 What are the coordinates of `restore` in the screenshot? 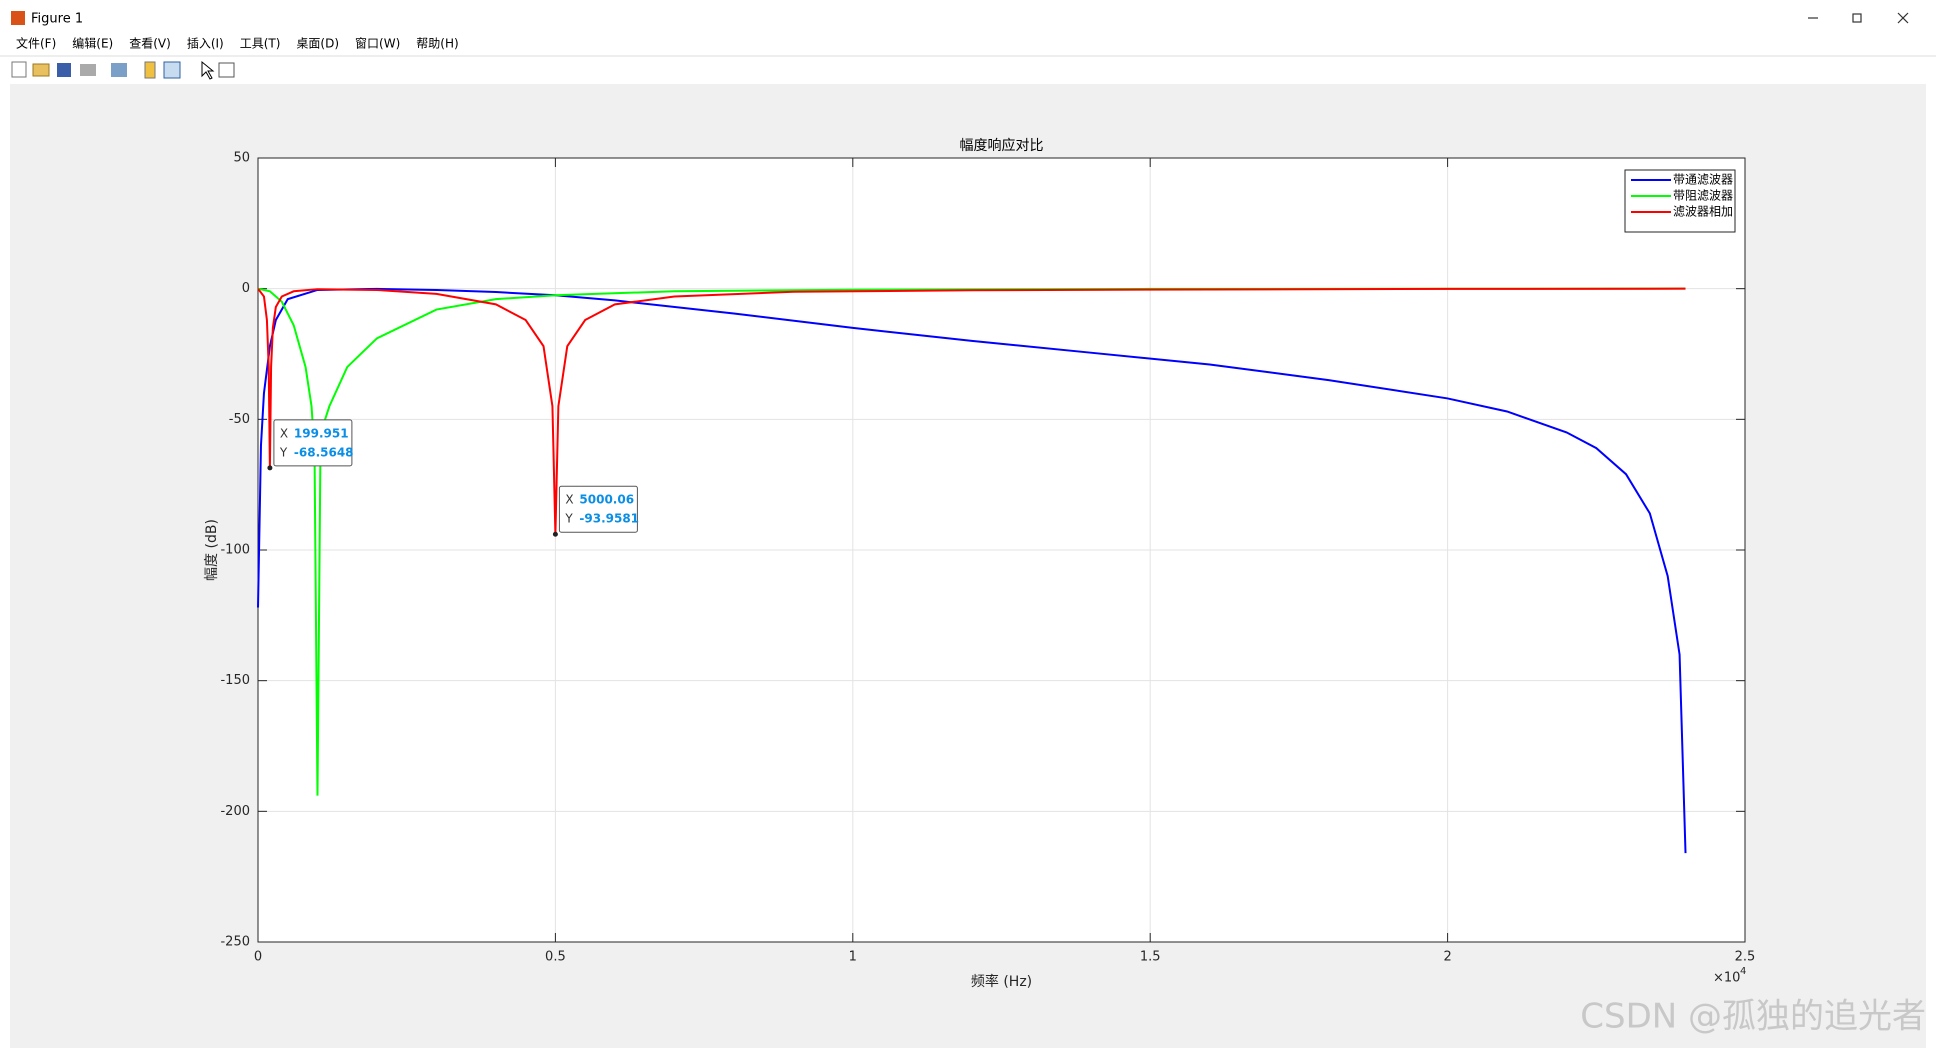 It's located at (1857, 18).